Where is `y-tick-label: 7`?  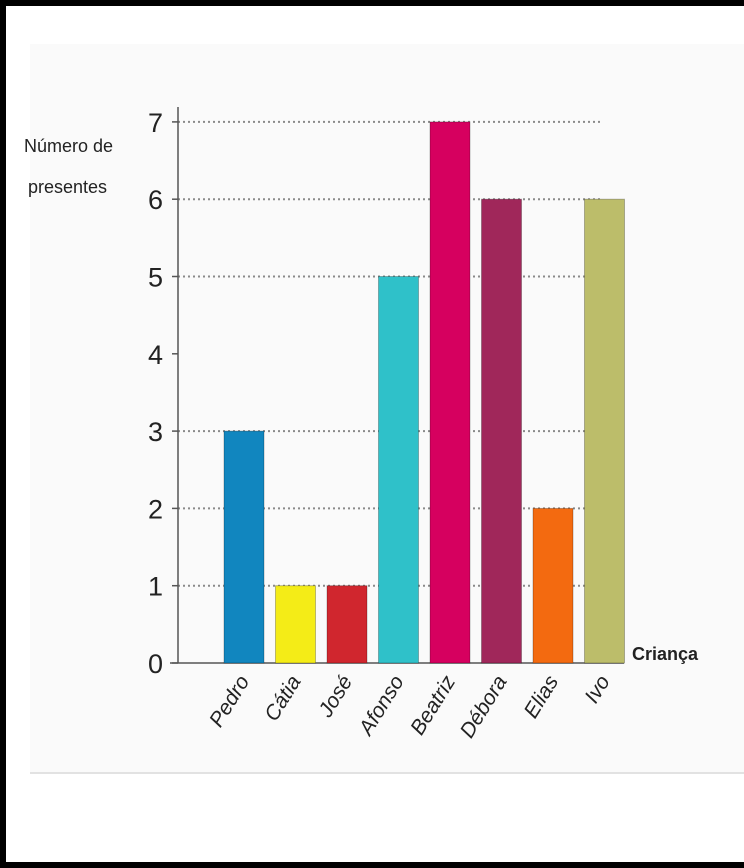
y-tick-label: 7 is located at coordinates (155, 123).